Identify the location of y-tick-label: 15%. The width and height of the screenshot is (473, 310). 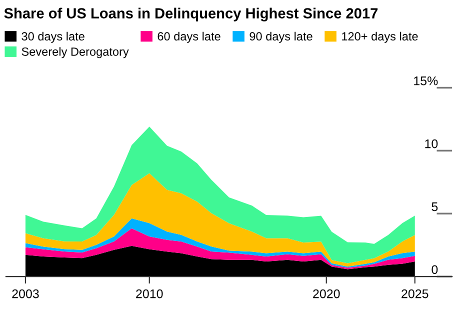
(426, 81).